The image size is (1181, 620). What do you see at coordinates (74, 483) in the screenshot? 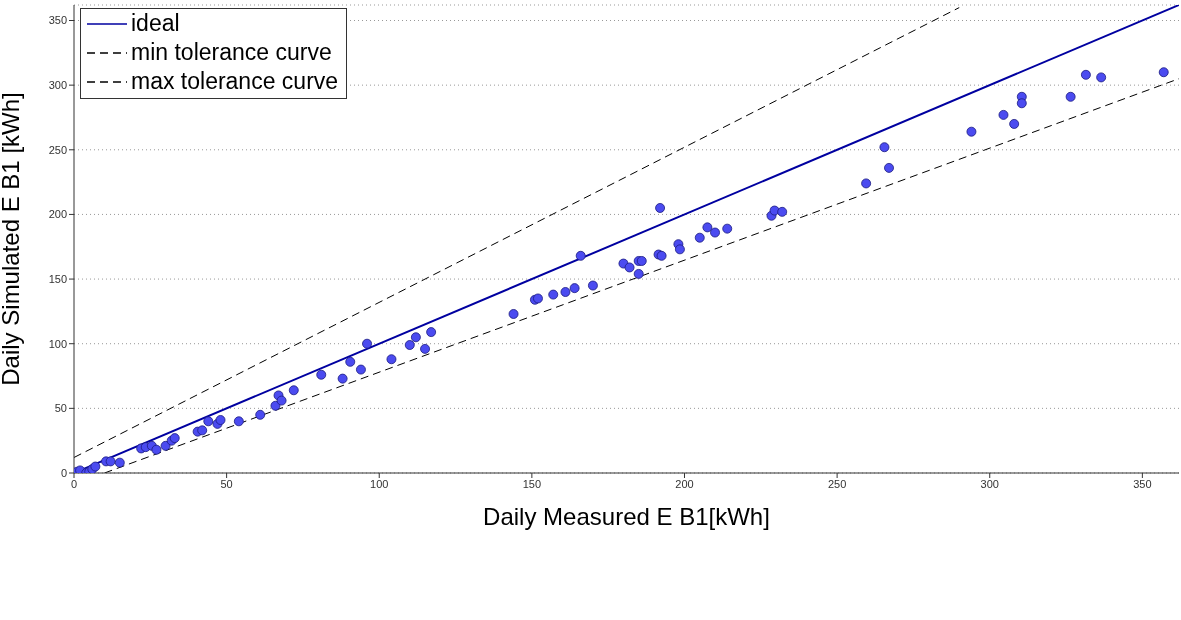
I see `x-tick-label: 0` at bounding box center [74, 483].